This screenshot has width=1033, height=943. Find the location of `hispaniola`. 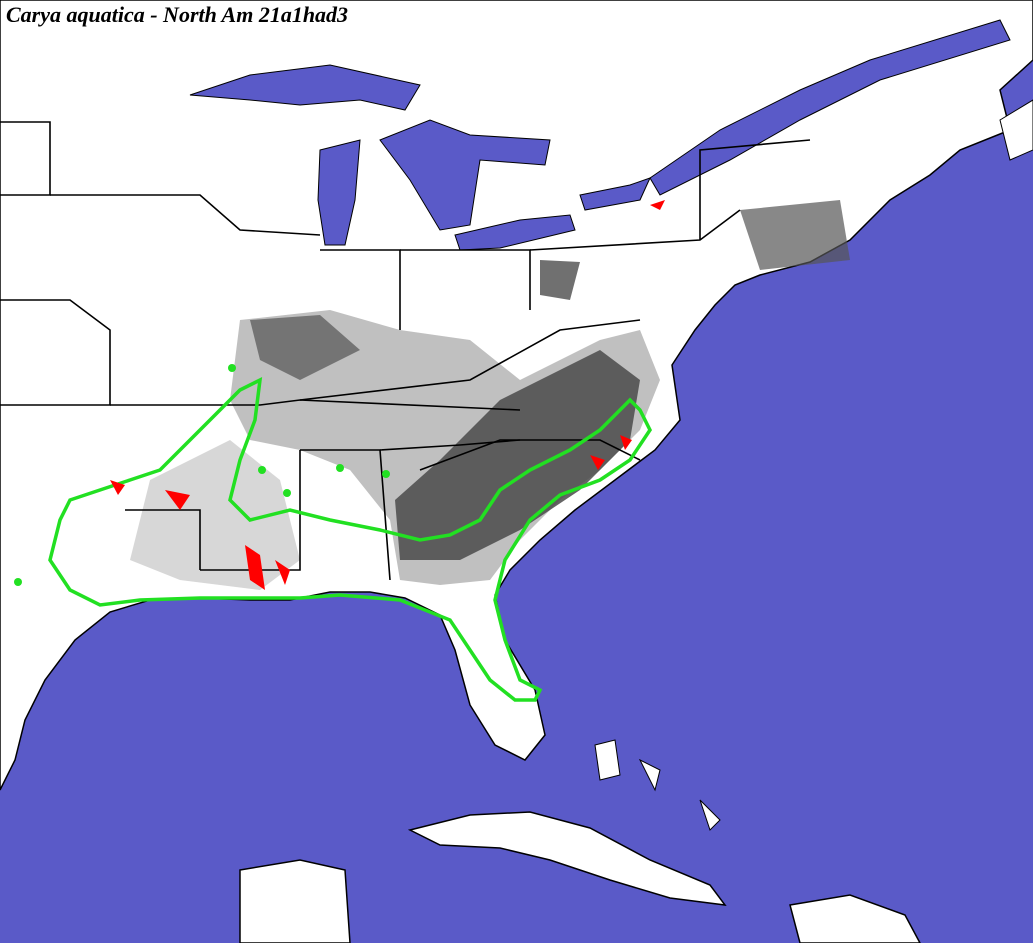

hispaniola is located at coordinates (855, 918).